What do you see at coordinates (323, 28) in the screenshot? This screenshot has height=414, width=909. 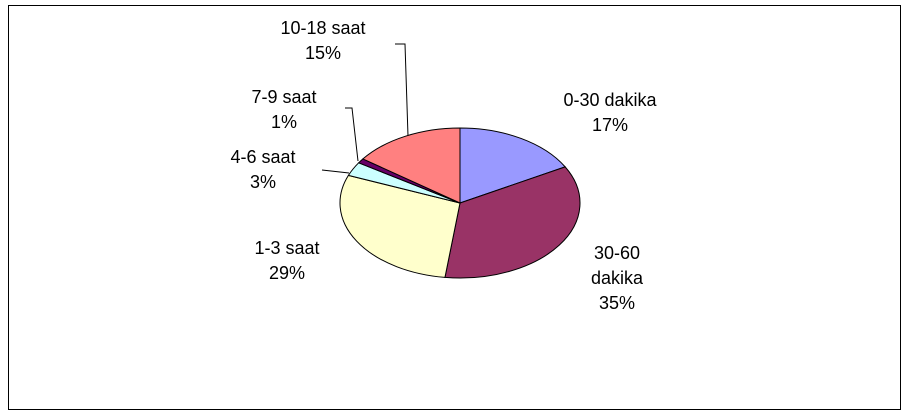 I see `category-label: 10-18 saat` at bounding box center [323, 28].